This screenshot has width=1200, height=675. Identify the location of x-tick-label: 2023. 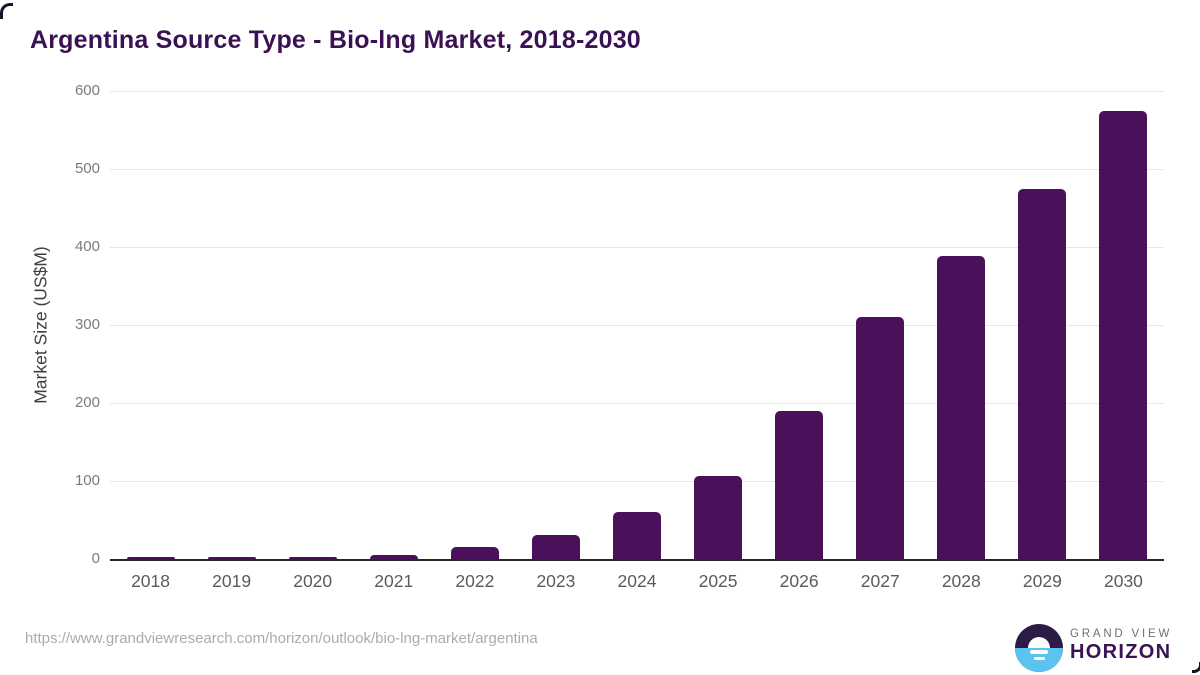
(556, 581).